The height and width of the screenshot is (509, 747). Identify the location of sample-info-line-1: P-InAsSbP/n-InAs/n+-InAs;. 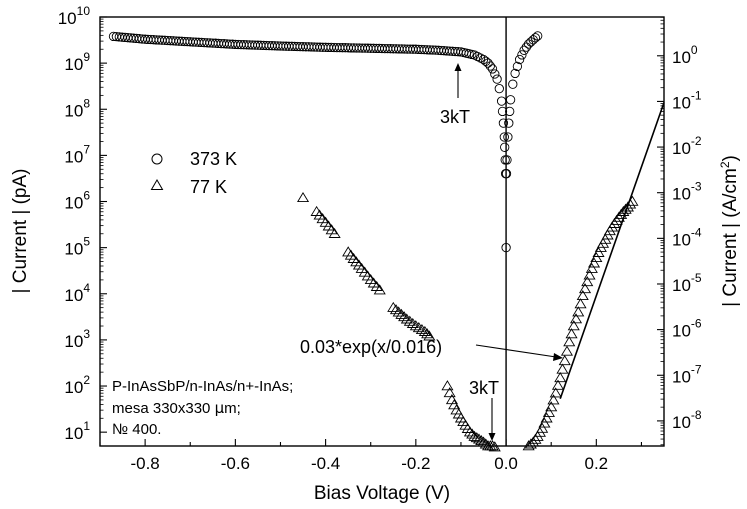
(202, 386).